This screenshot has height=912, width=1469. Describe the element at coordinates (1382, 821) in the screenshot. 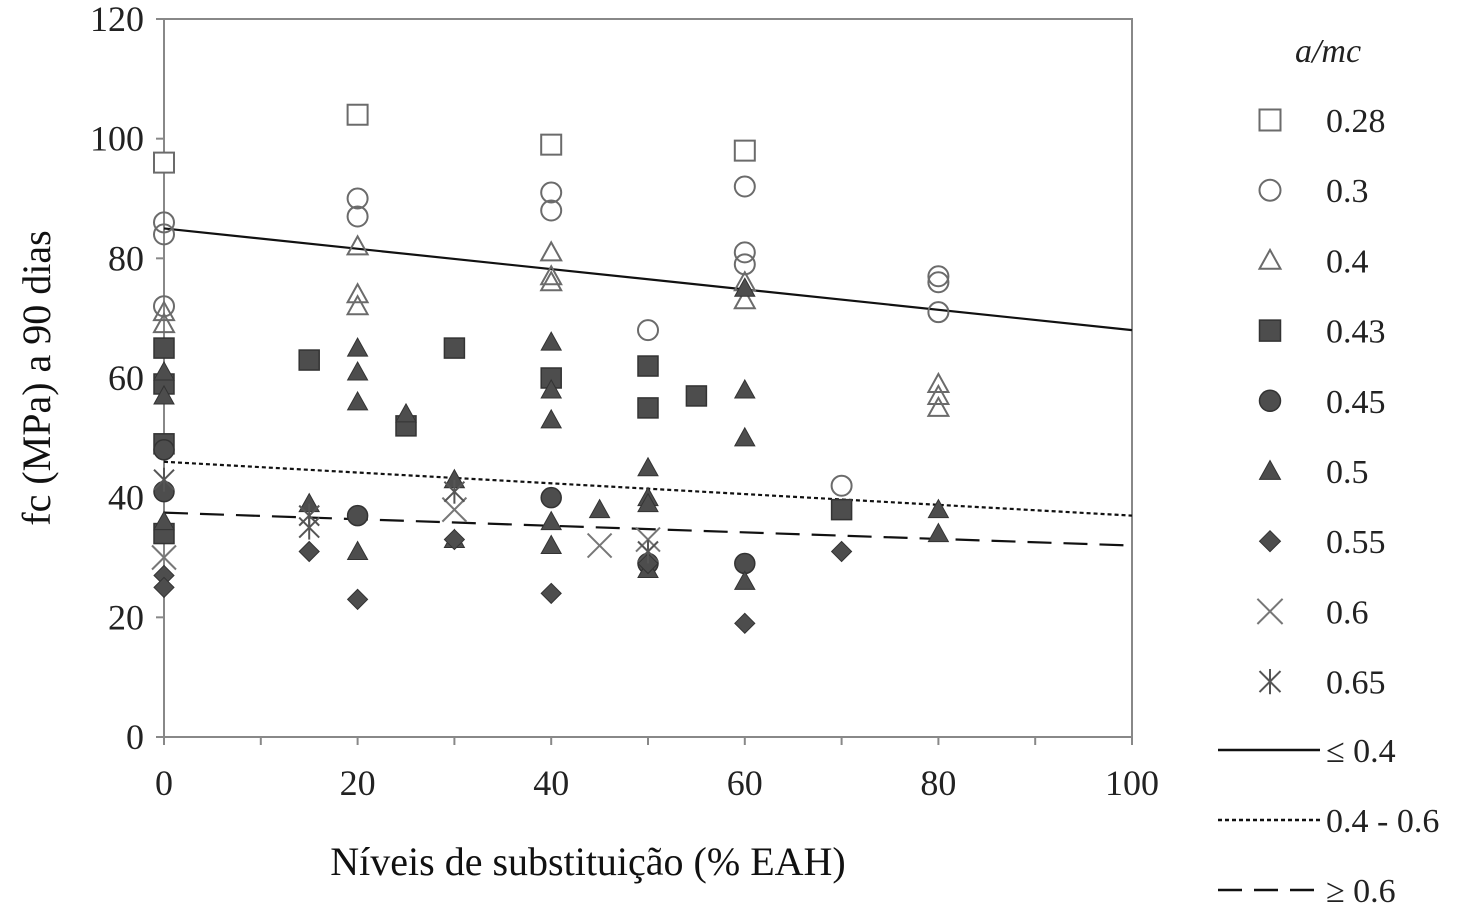

I see `legend-label: 0.4 - 0.6` at that location.